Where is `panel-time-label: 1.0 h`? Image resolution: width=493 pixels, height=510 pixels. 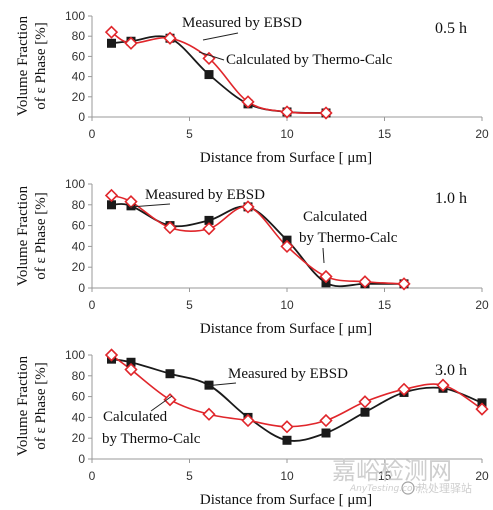 panel-time-label: 1.0 h is located at coordinates (451, 198).